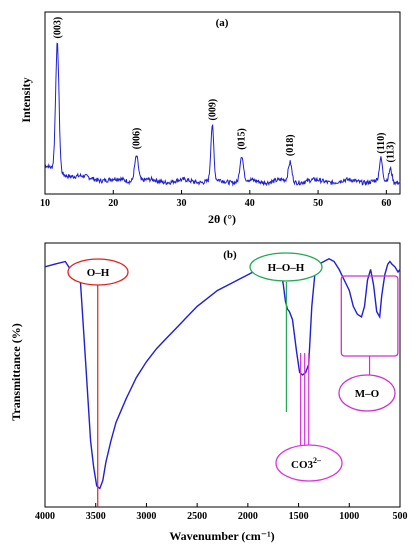 This screenshot has height=550, width=419. Describe the element at coordinates (45, 203) in the screenshot. I see `xrd-x-tick-label: 10` at that location.